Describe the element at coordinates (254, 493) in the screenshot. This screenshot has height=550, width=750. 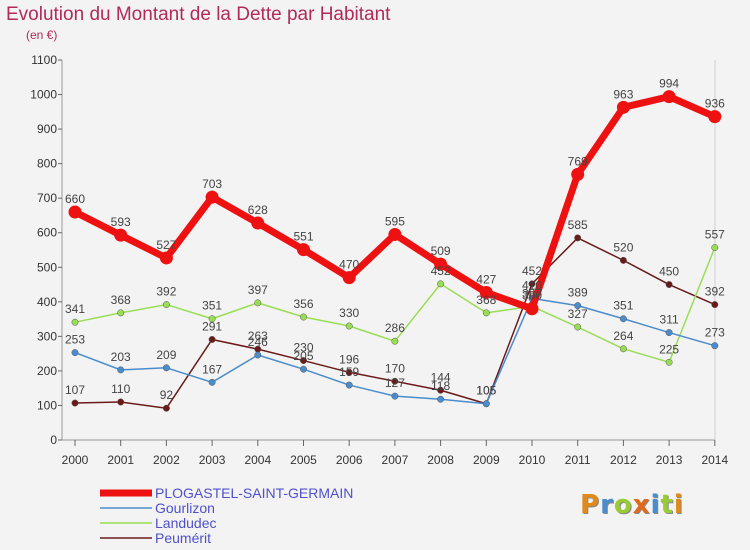
I see `legend-label: PLOGASTEL-SAINT-GERMAIN` at that location.